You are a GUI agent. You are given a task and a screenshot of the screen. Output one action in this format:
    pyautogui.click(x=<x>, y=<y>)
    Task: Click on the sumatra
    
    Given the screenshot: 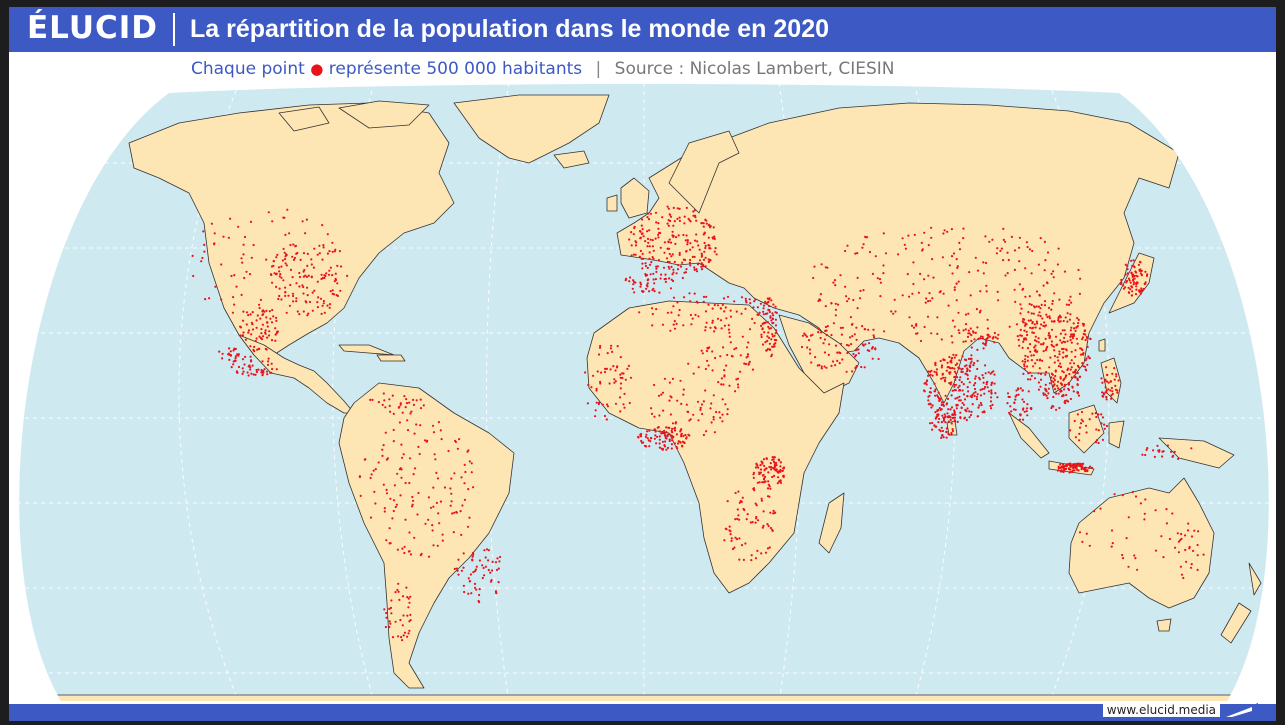 What is the action you would take?
    pyautogui.click(x=1029, y=435)
    